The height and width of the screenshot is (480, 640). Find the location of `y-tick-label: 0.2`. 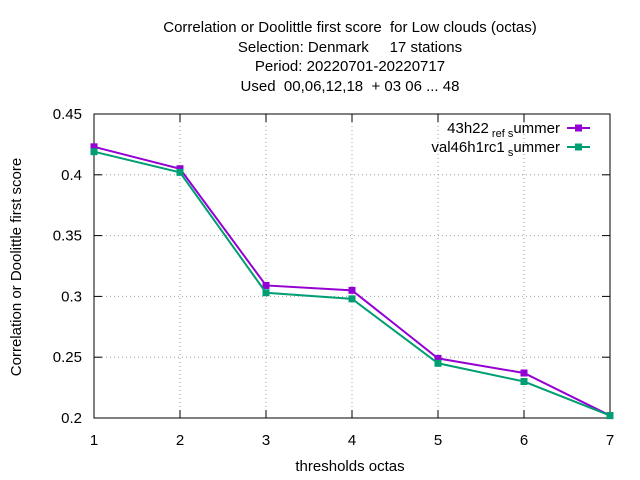

y-tick-label: 0.2 is located at coordinates (71, 418).